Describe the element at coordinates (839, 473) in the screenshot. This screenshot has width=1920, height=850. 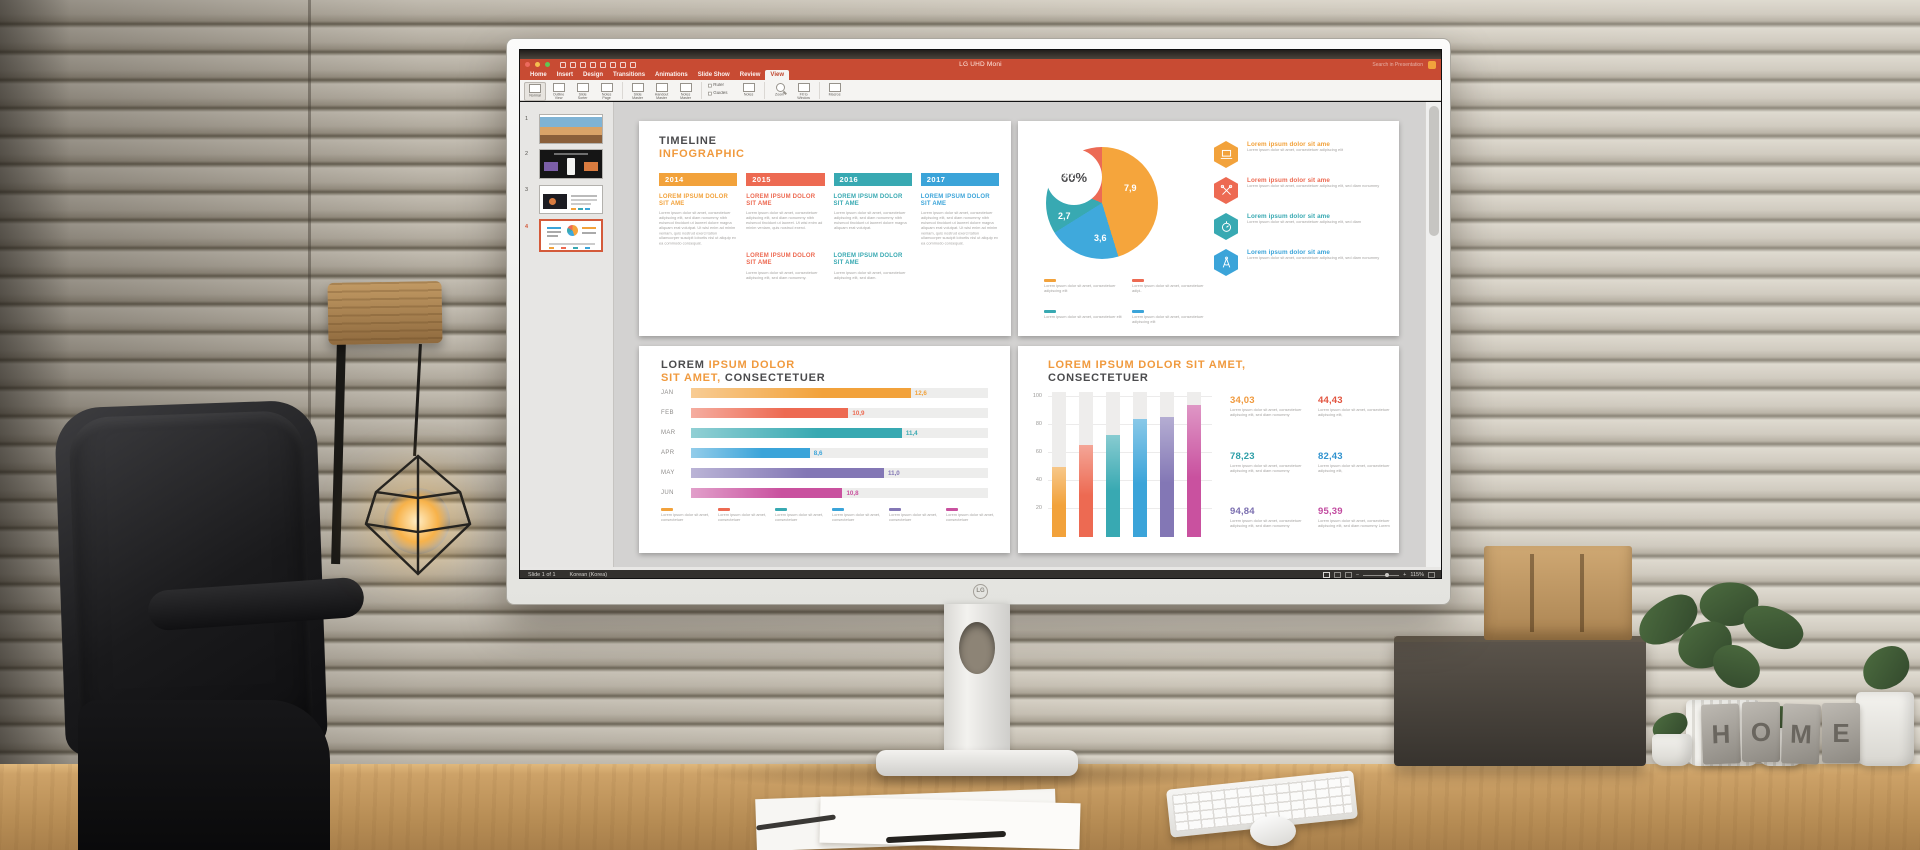
I see `bar-track: 11,0` at that location.